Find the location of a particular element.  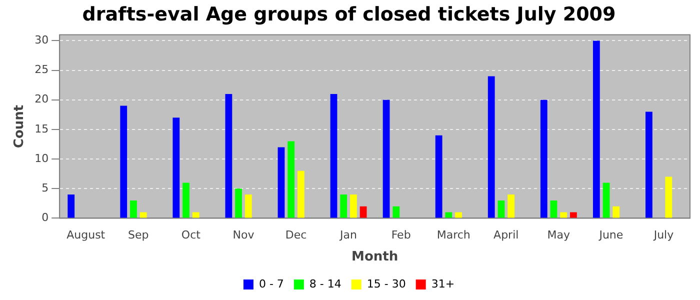

y-axis-title: Count is located at coordinates (20, 126).